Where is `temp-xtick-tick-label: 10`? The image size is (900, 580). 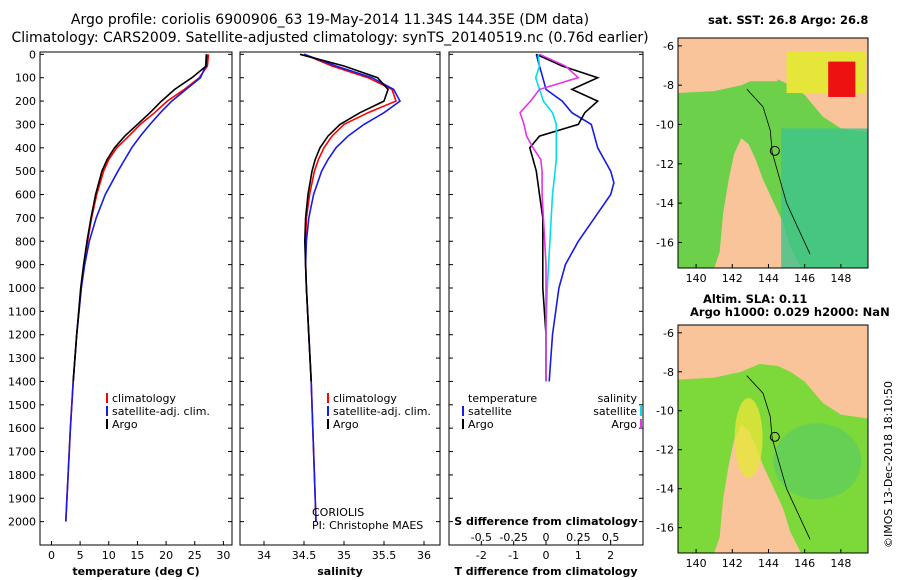 temp-xtick-tick-label: 10 is located at coordinates (109, 555).